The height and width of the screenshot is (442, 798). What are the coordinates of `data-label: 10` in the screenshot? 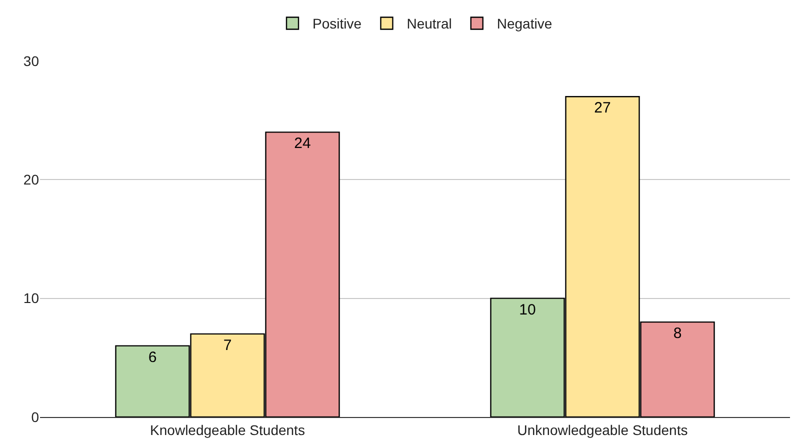 It's located at (527, 309).